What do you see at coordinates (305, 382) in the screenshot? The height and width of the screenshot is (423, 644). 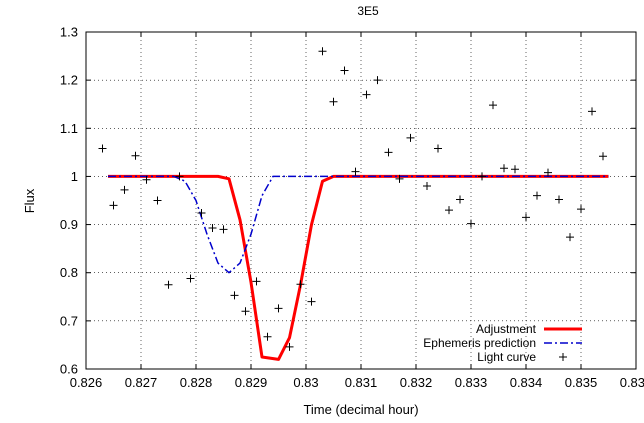 I see `x-tick-label: 0.83` at bounding box center [305, 382].